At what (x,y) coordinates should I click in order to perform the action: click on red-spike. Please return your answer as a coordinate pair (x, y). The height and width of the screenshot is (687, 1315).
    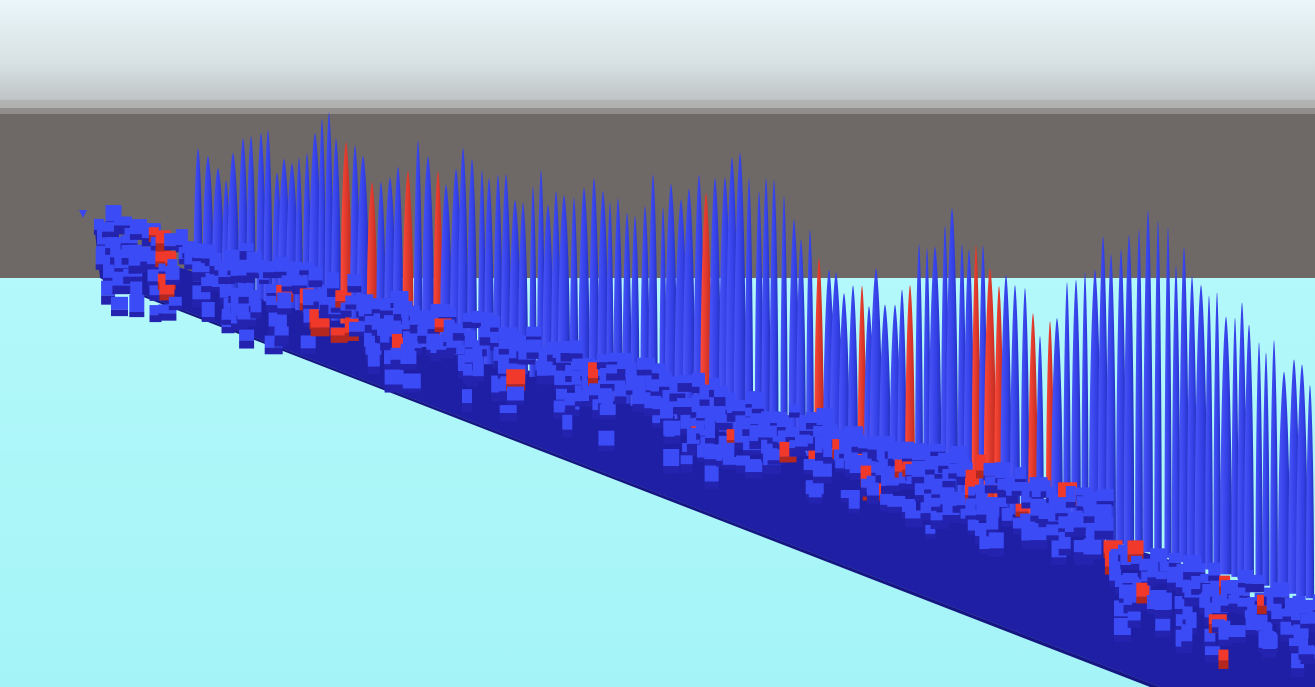
    Looking at the image, I should click on (706, 310).